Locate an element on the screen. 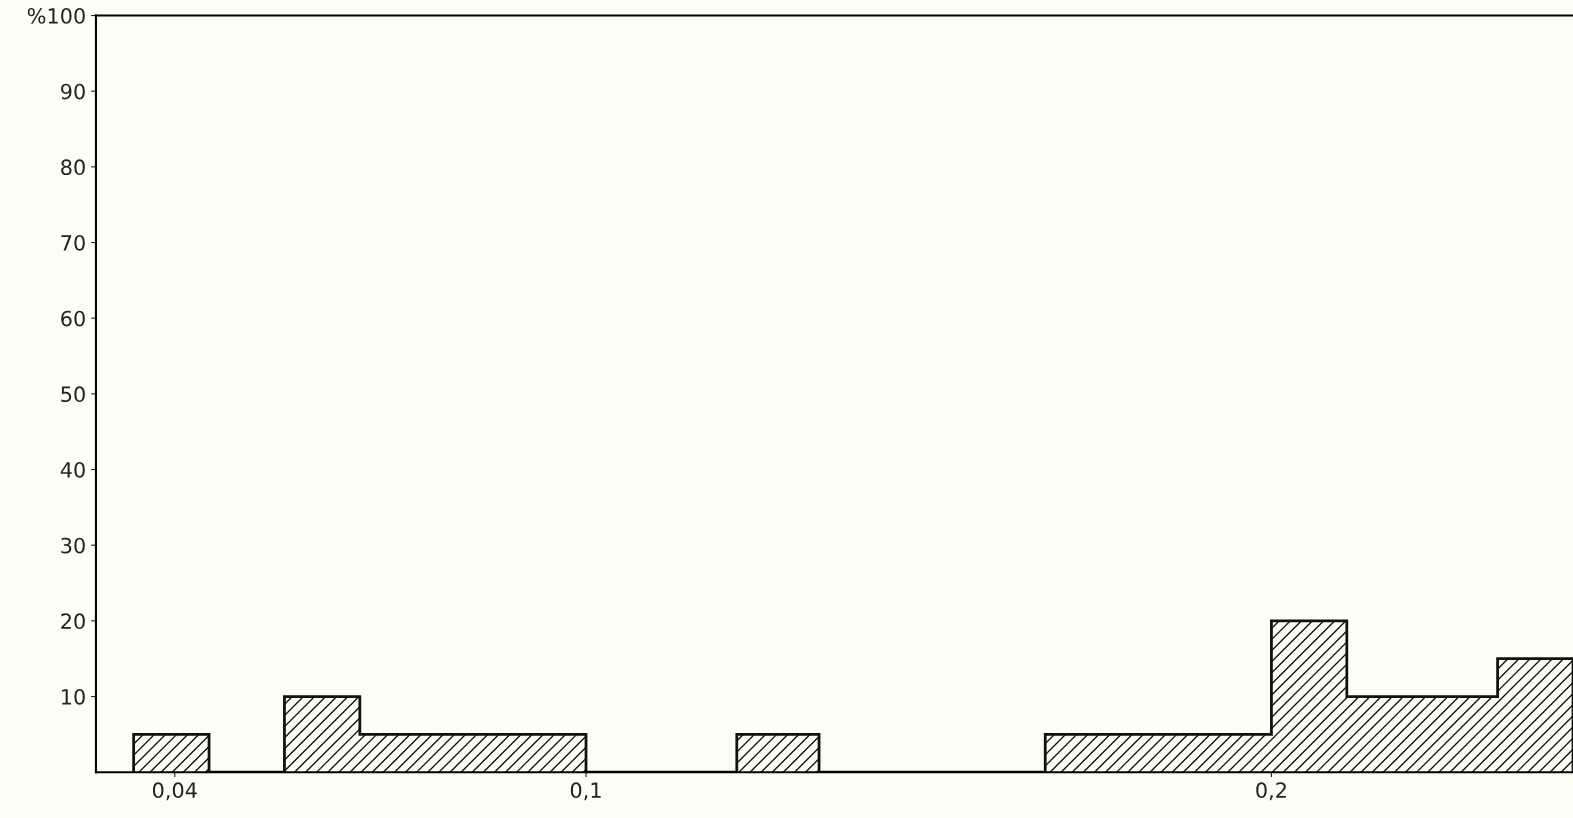 The image size is (1573, 818). x-tick-label: 0,1 is located at coordinates (585, 791).